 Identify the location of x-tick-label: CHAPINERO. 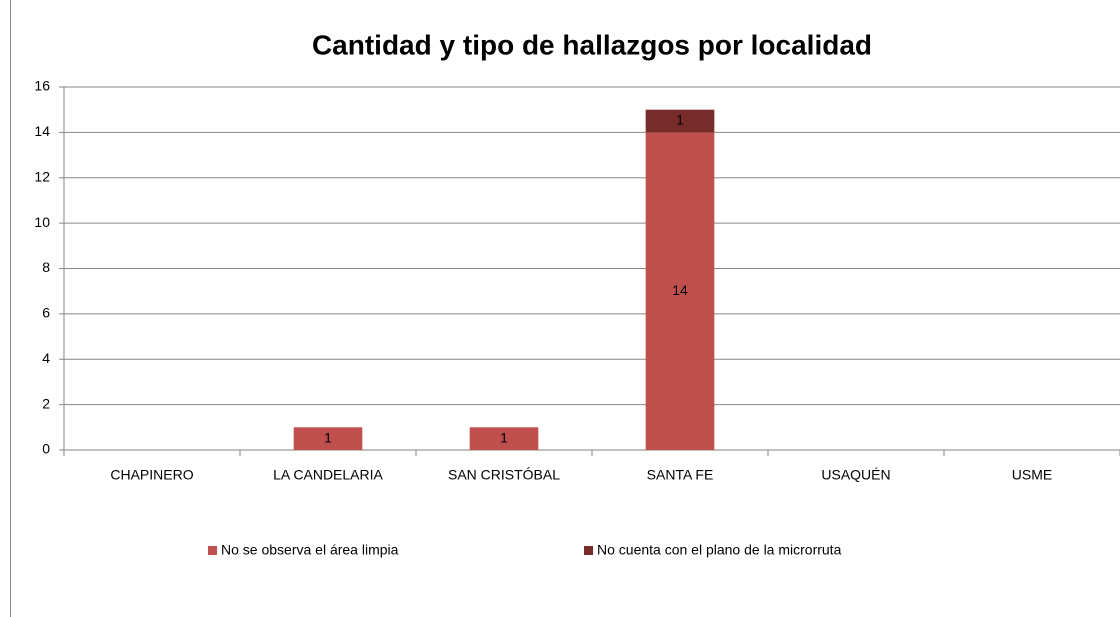
(151, 475).